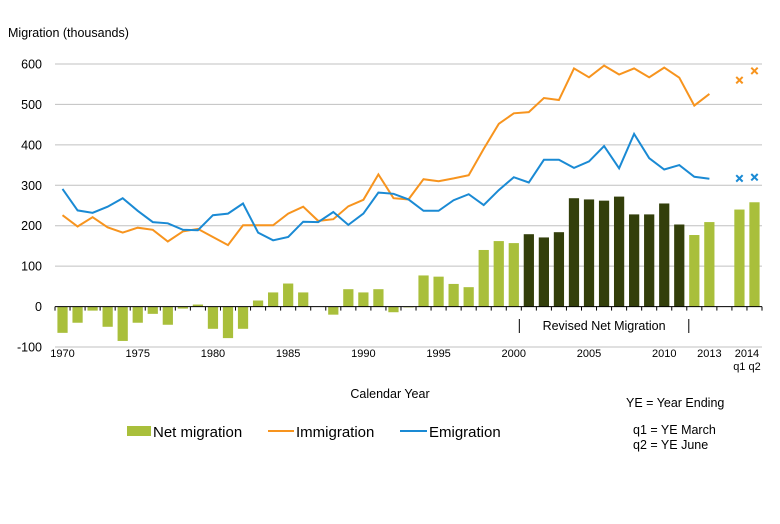 This screenshot has height=524, width=780. What do you see at coordinates (675, 403) in the screenshot?
I see `note-year-ending: YE = Year Ending` at bounding box center [675, 403].